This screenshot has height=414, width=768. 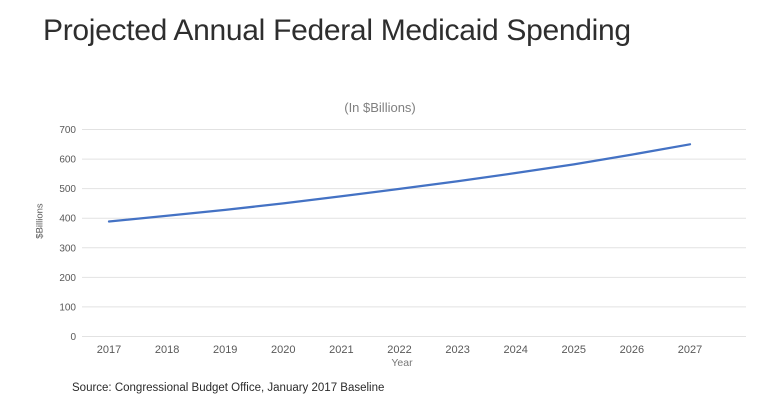 What do you see at coordinates (380, 107) in the screenshot?
I see `chart-title: (In $Billions)` at bounding box center [380, 107].